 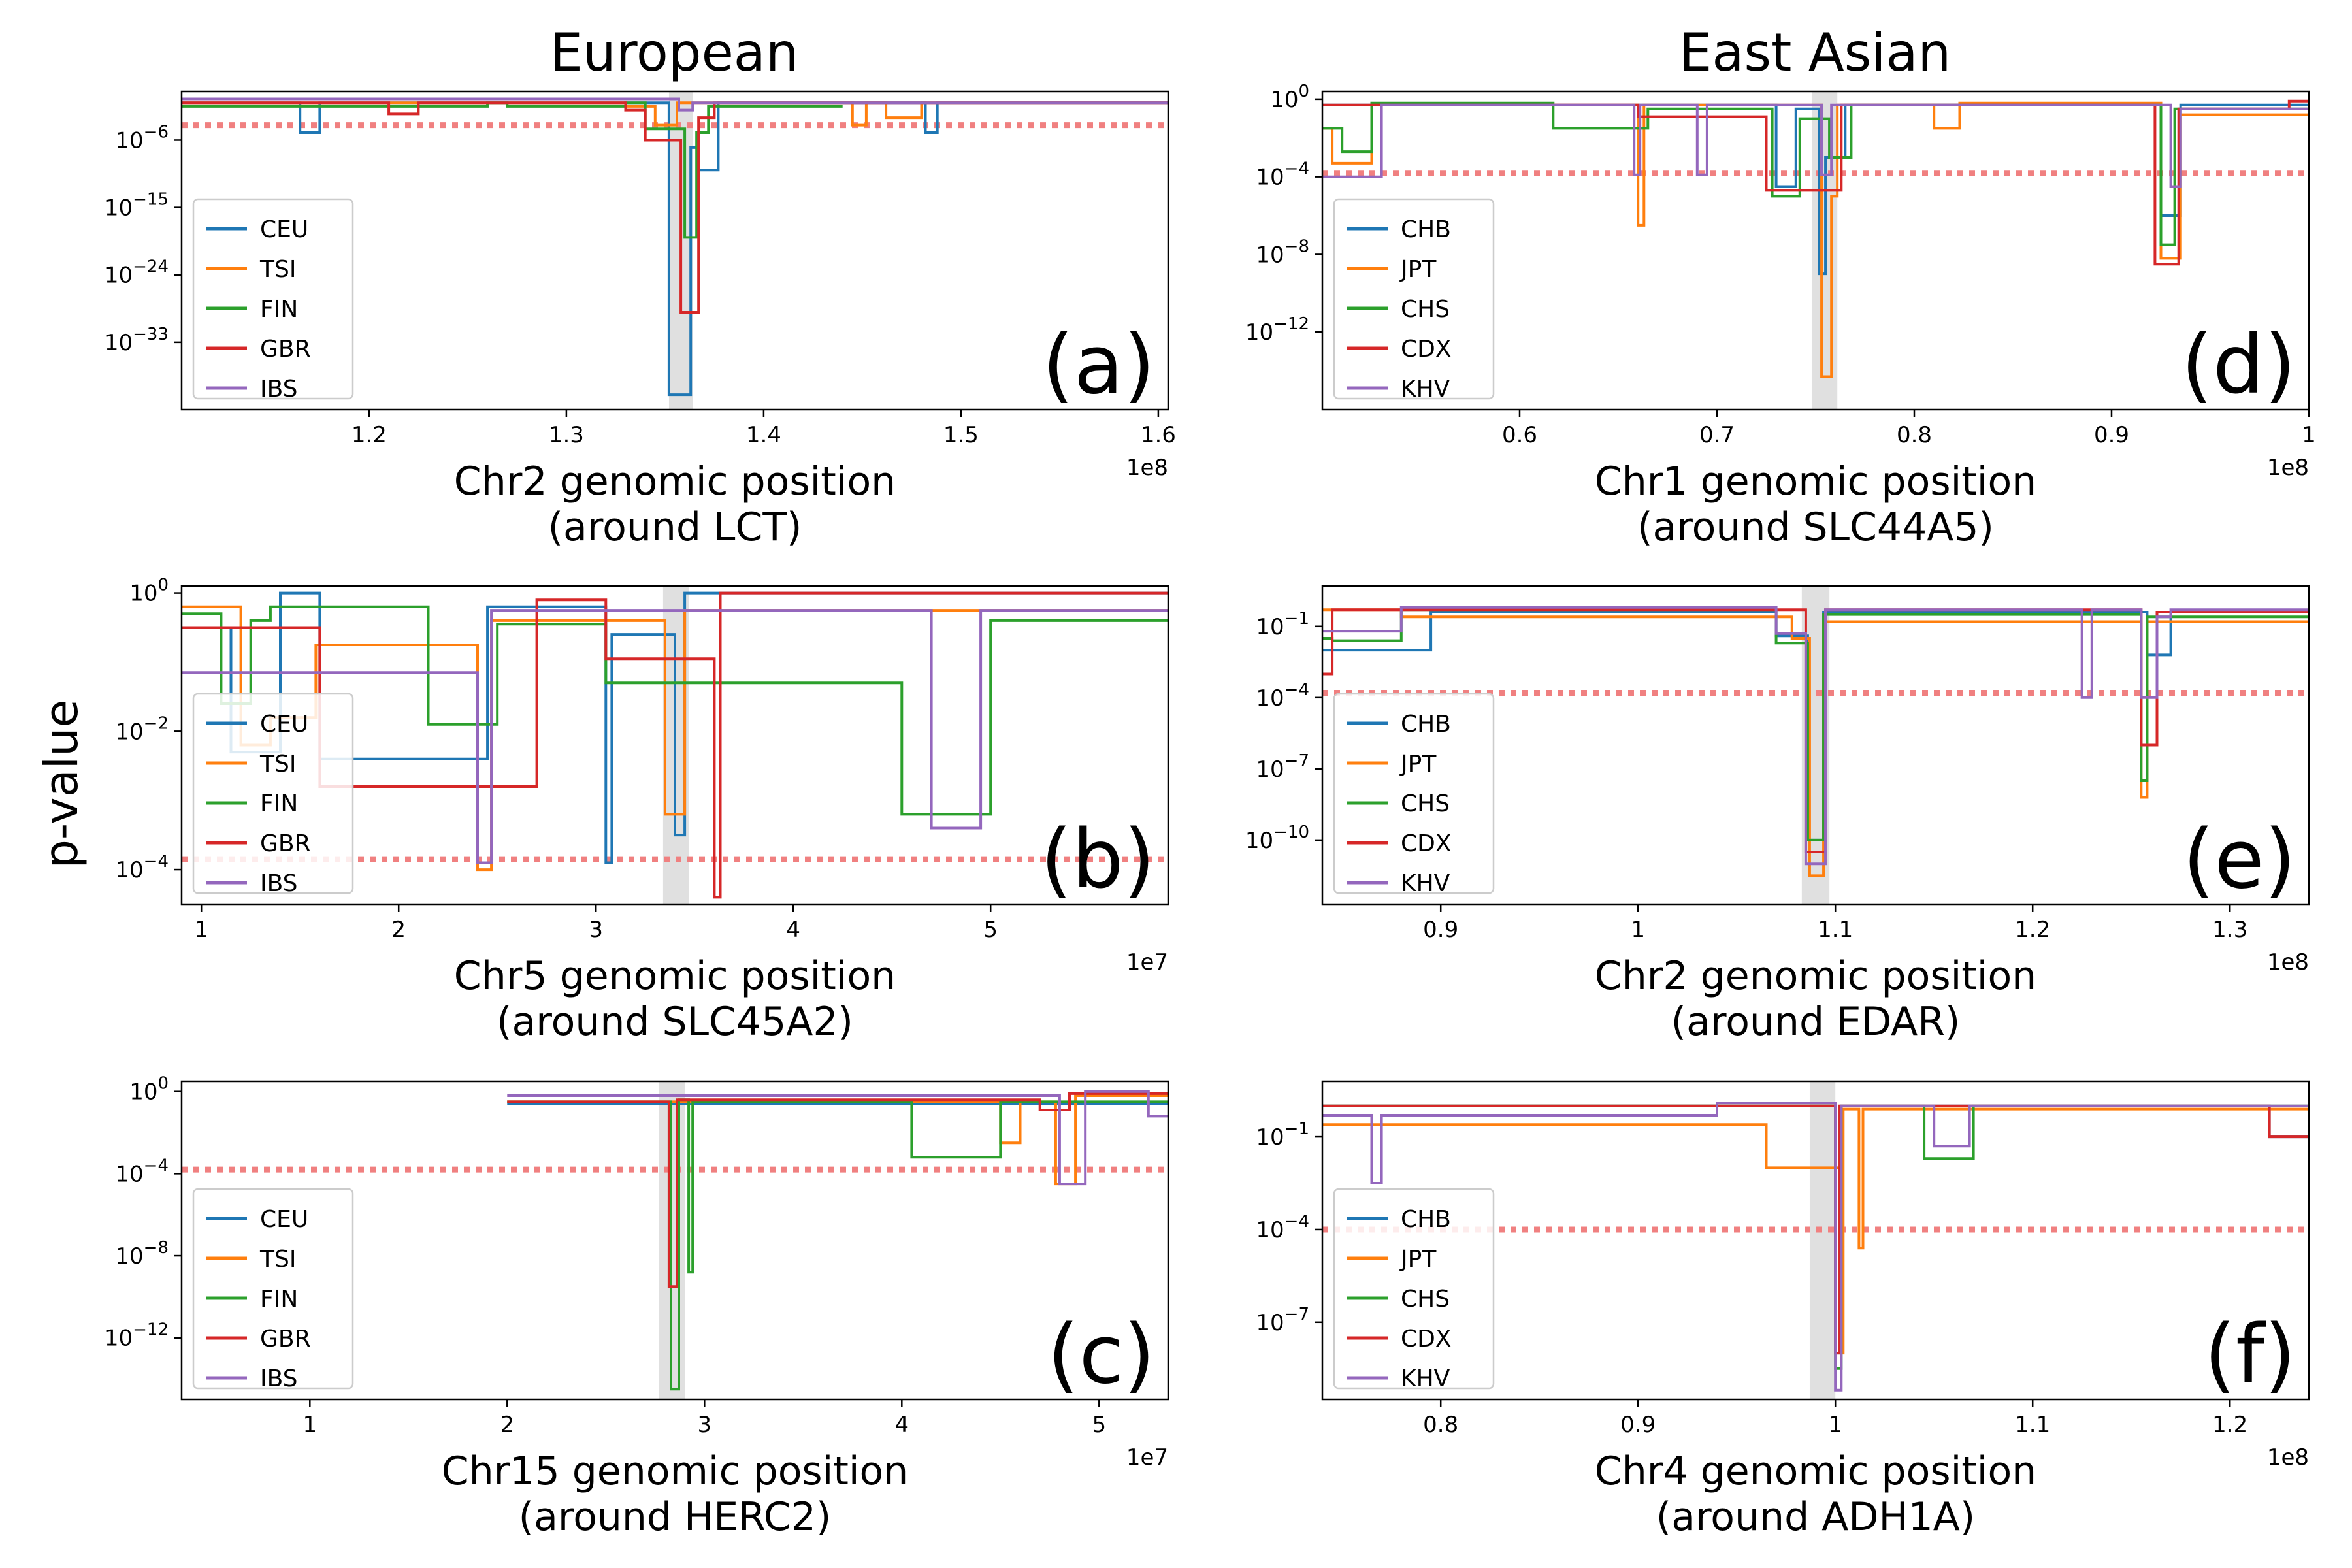 I want to click on x-tick-label: 5, so click(x=1099, y=1425).